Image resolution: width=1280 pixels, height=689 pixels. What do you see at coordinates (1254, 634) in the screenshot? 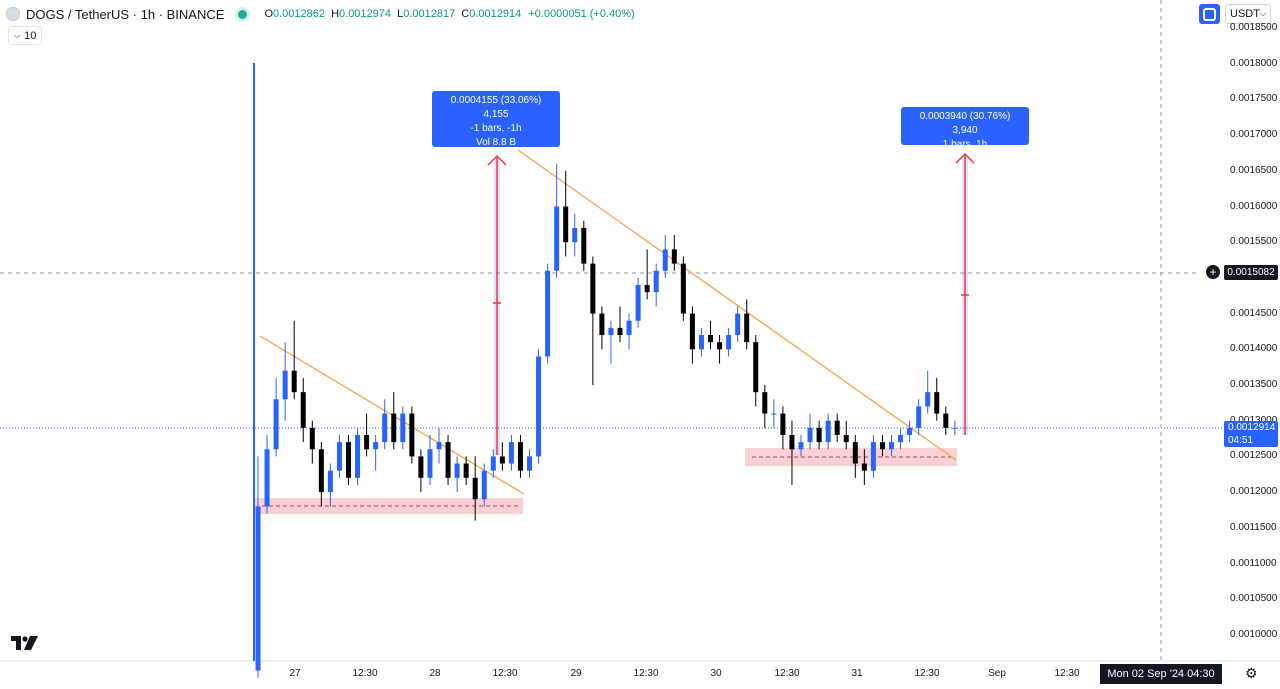
I see `price-axis-tick: 0.0010000` at bounding box center [1254, 634].